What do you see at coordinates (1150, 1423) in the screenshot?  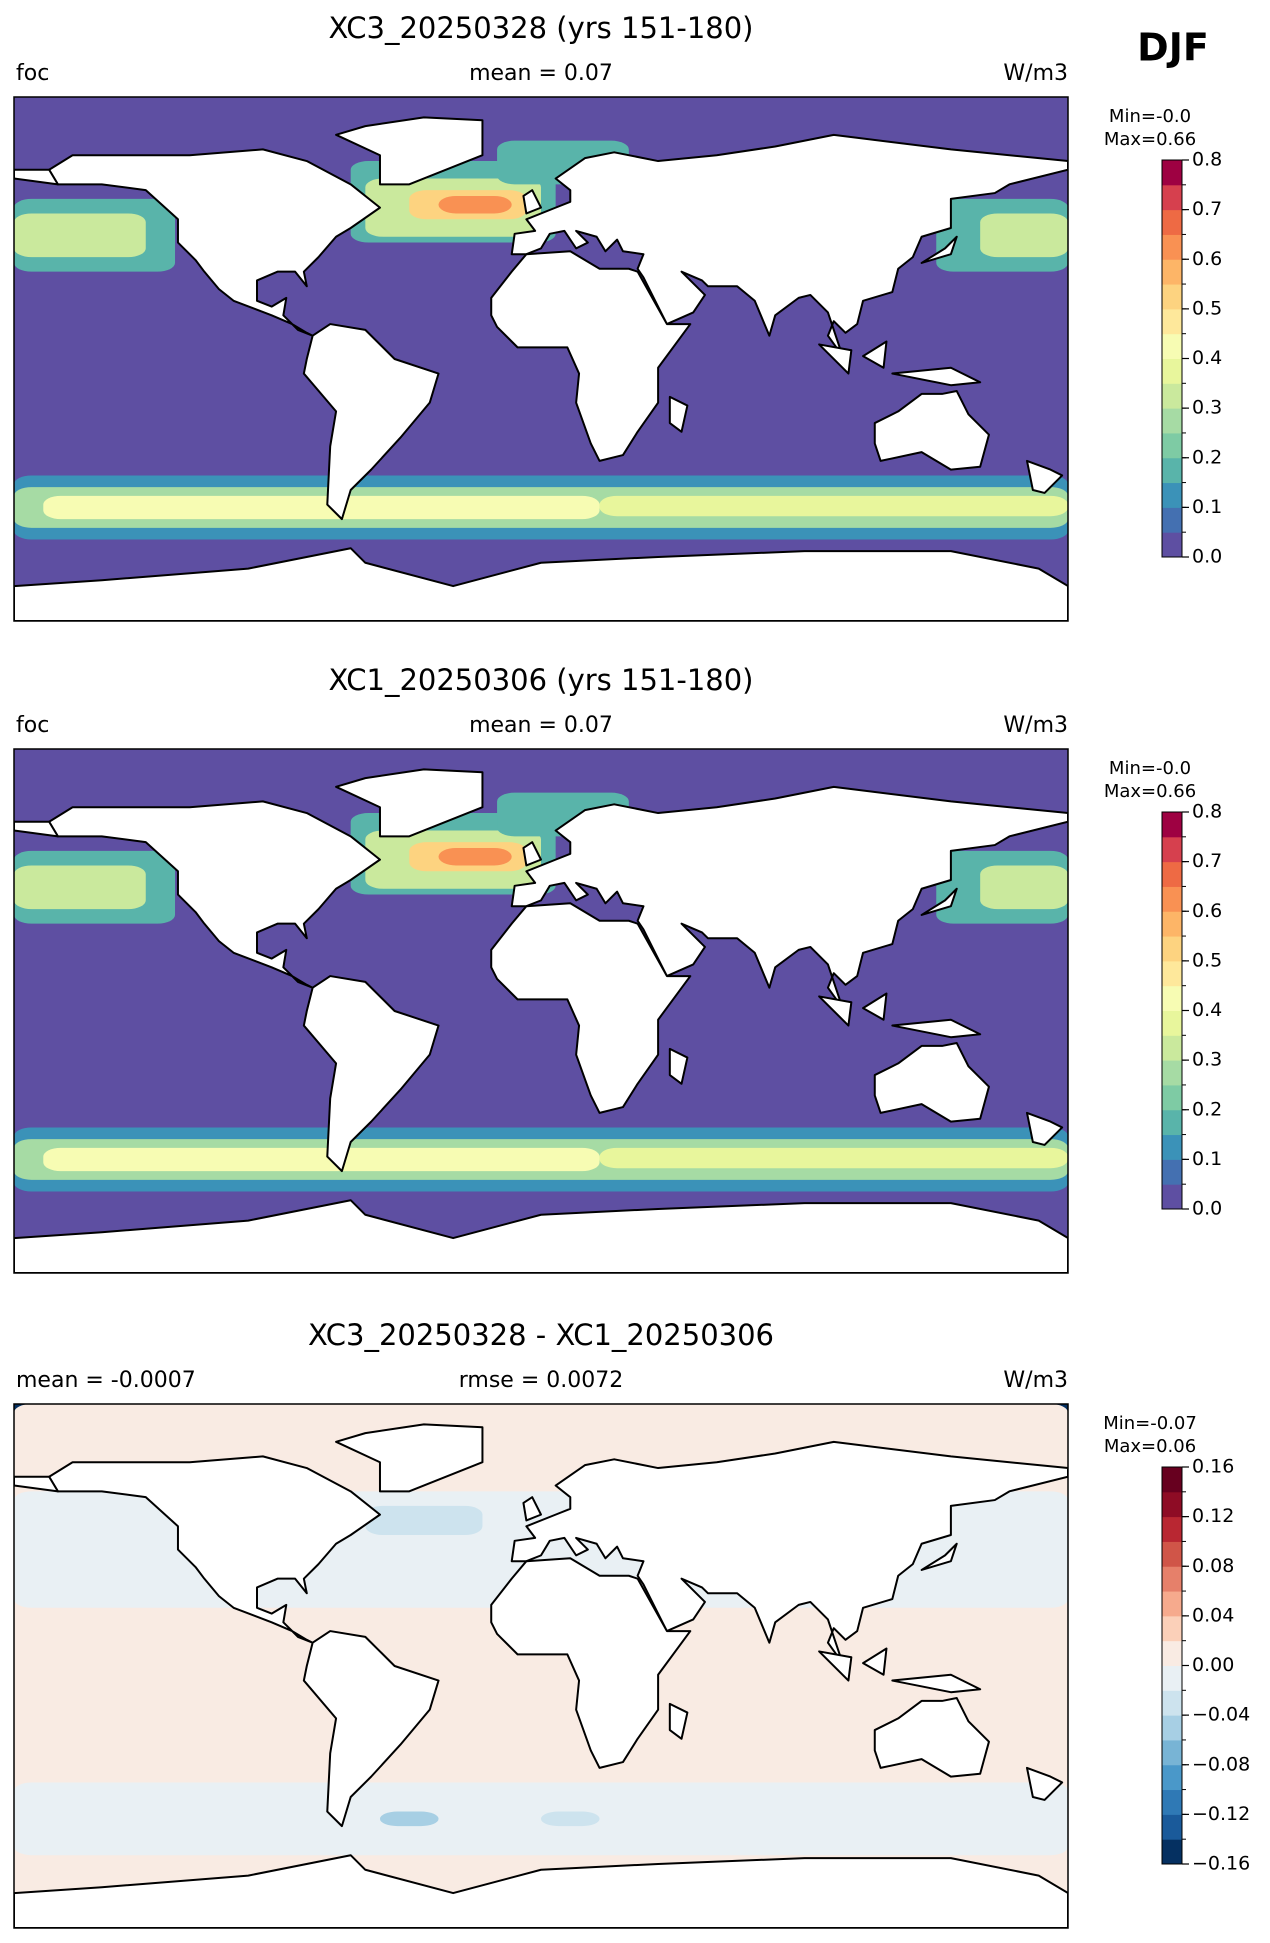 I see `min-label: Min=-0.07` at bounding box center [1150, 1423].